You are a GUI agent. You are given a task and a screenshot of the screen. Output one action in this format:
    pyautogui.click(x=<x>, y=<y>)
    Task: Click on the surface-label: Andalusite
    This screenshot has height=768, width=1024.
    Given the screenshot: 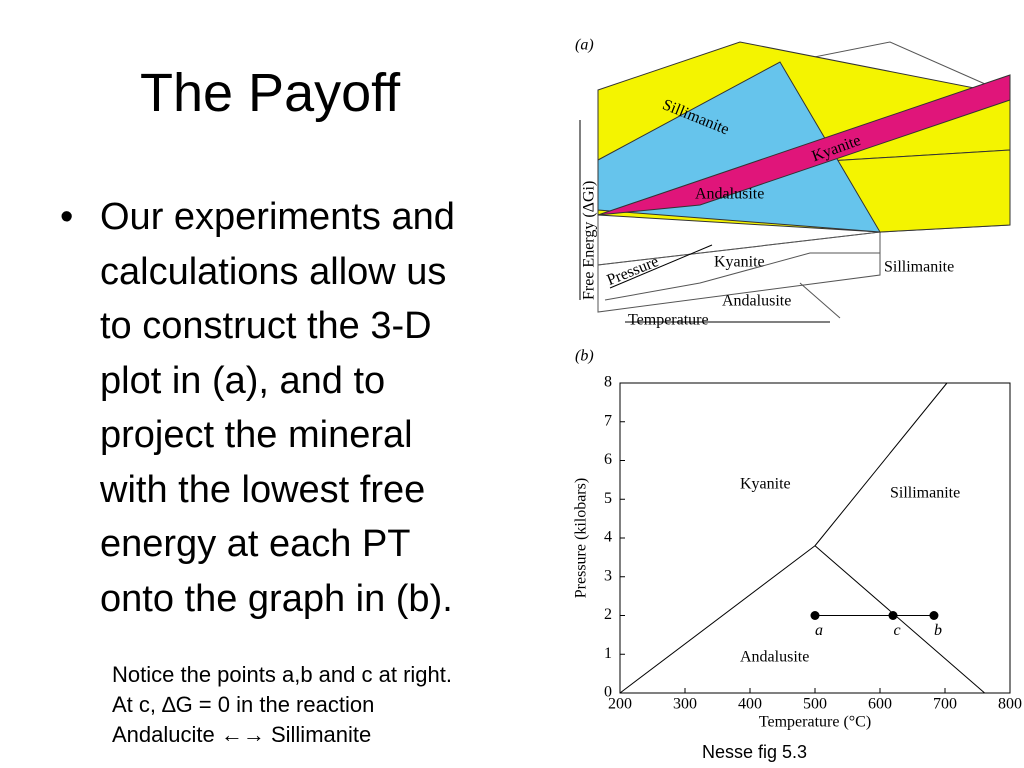 What is the action you would take?
    pyautogui.click(x=729, y=194)
    